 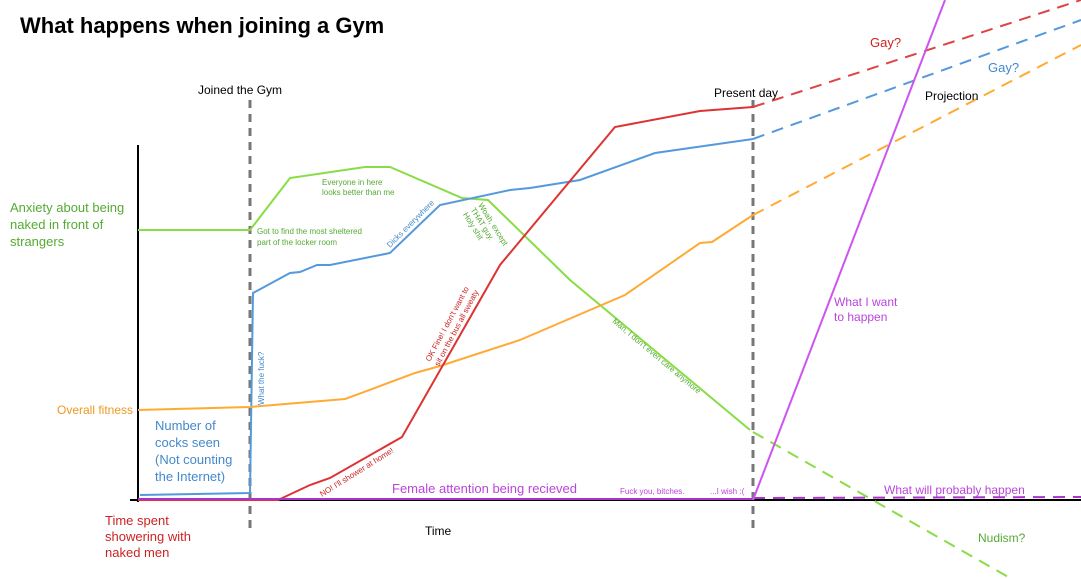 I want to click on text-line: looks better than me, so click(x=358, y=192).